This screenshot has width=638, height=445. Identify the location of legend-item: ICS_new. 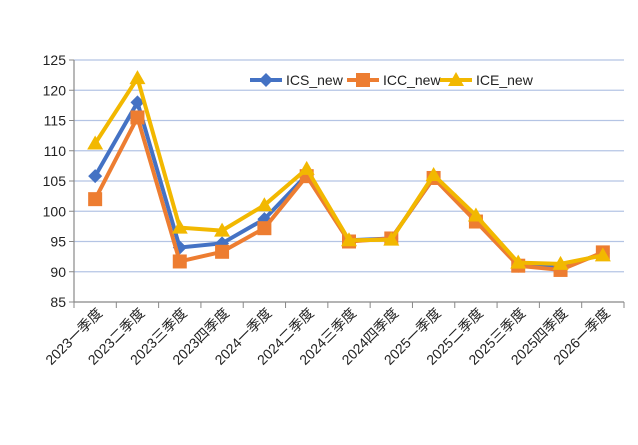
(297, 80).